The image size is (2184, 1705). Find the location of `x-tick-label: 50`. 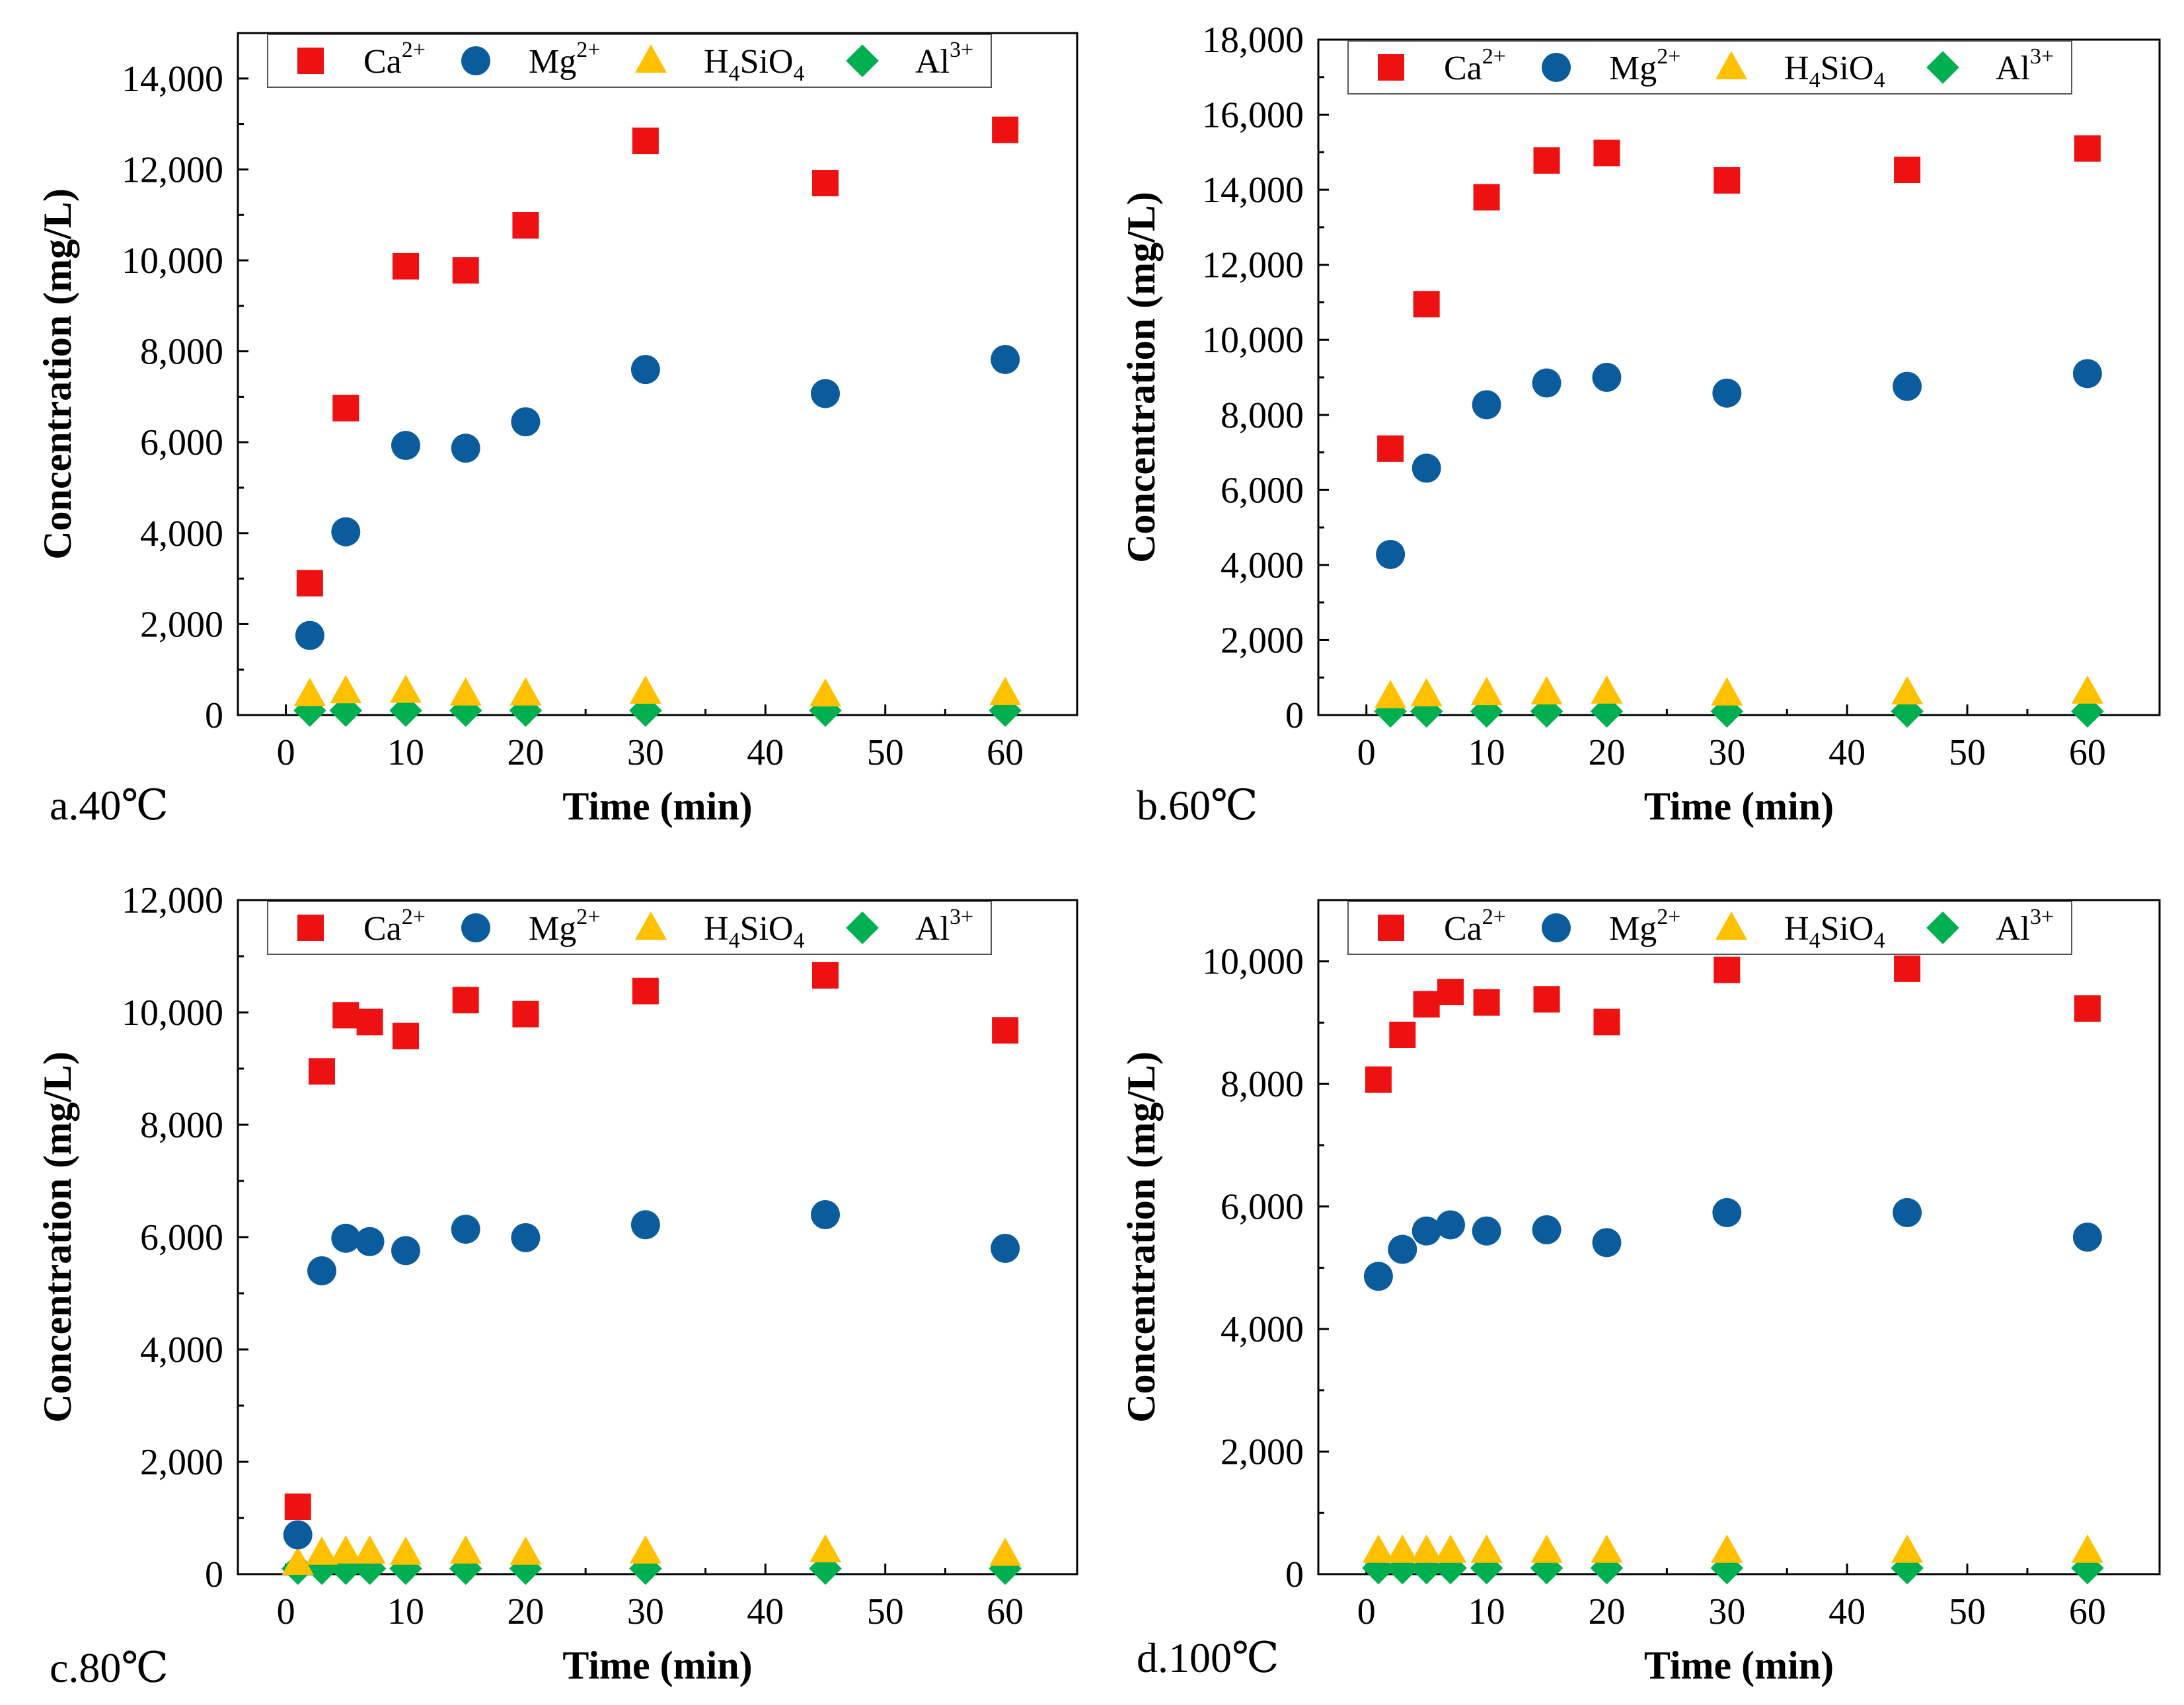

x-tick-label: 50 is located at coordinates (885, 1611).